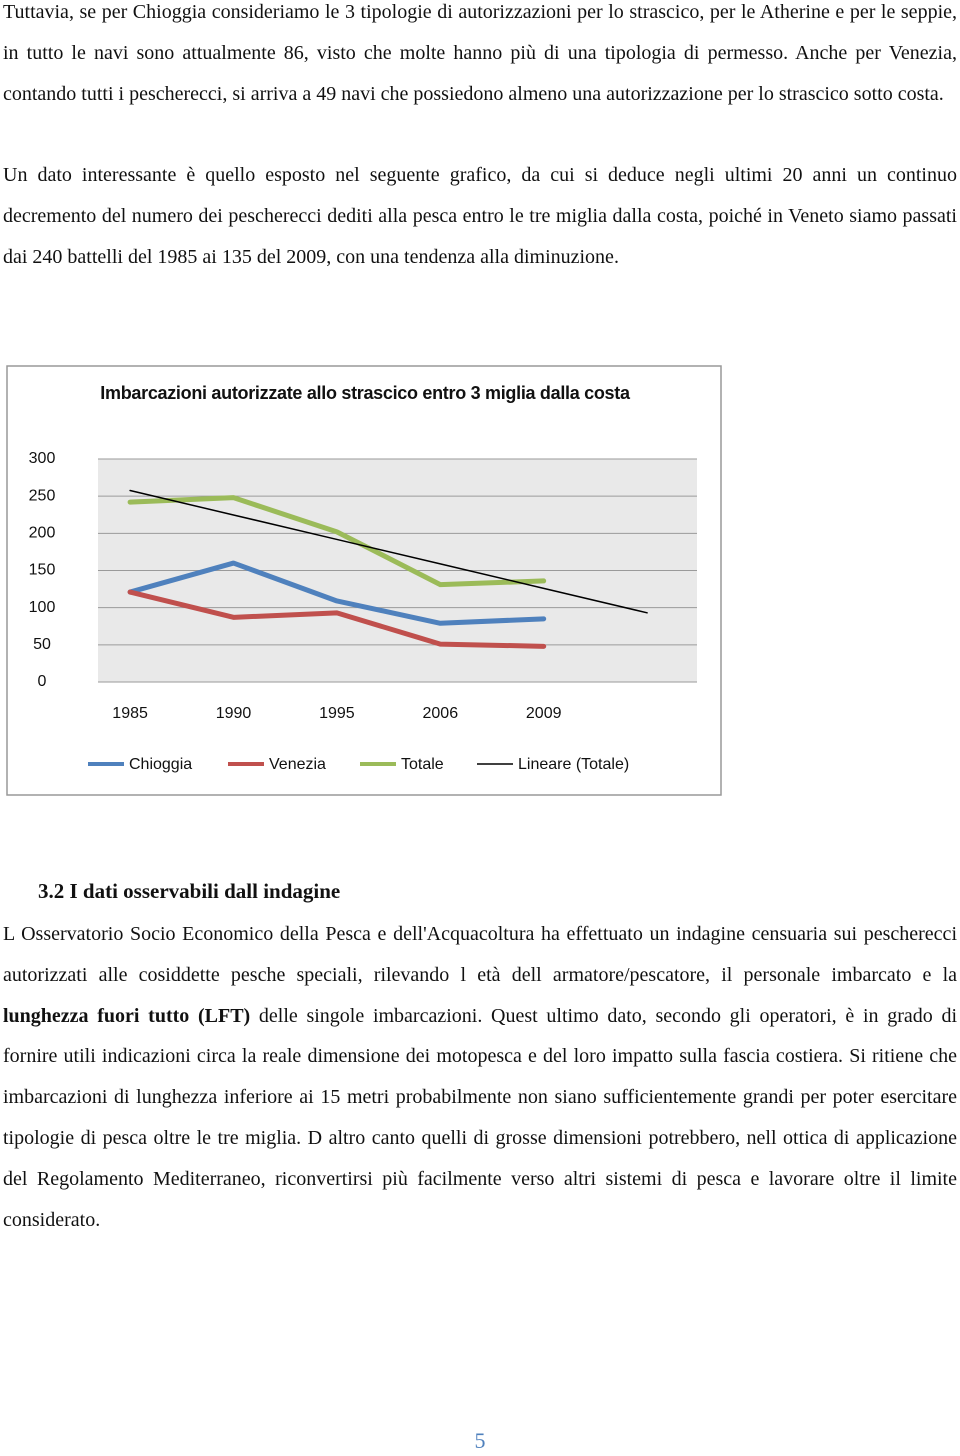  What do you see at coordinates (189, 891) in the screenshot?
I see `section-heading: 3.2 I dati osservabili dall indagine` at bounding box center [189, 891].